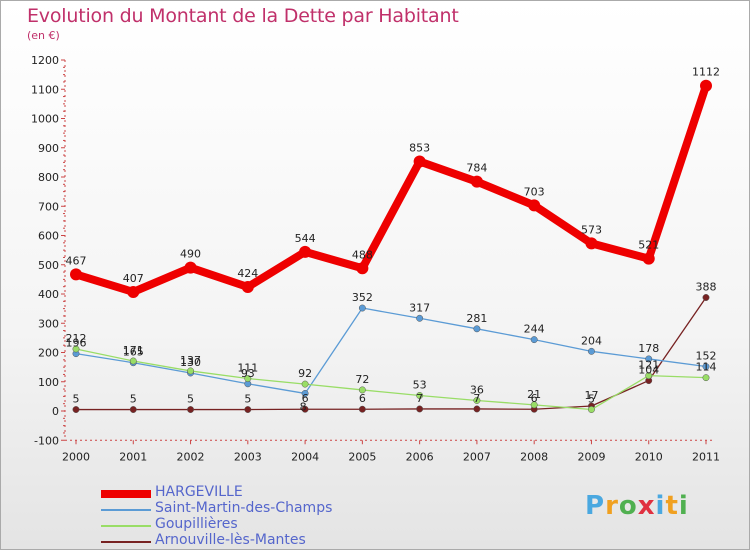  I want to click on y-tick-label: 0, so click(55, 411).